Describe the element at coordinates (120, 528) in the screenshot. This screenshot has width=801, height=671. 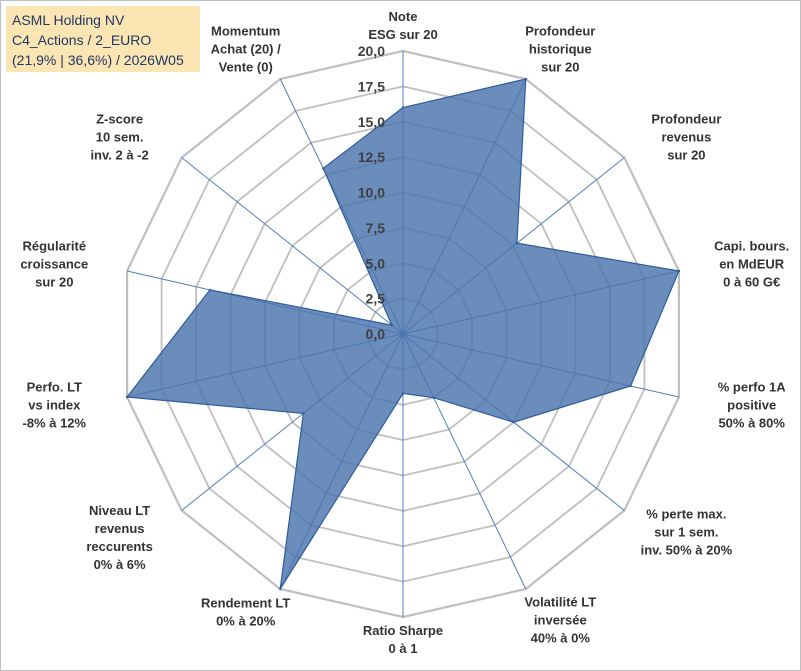
I see `axis-label-9-line-1: revenus` at that location.